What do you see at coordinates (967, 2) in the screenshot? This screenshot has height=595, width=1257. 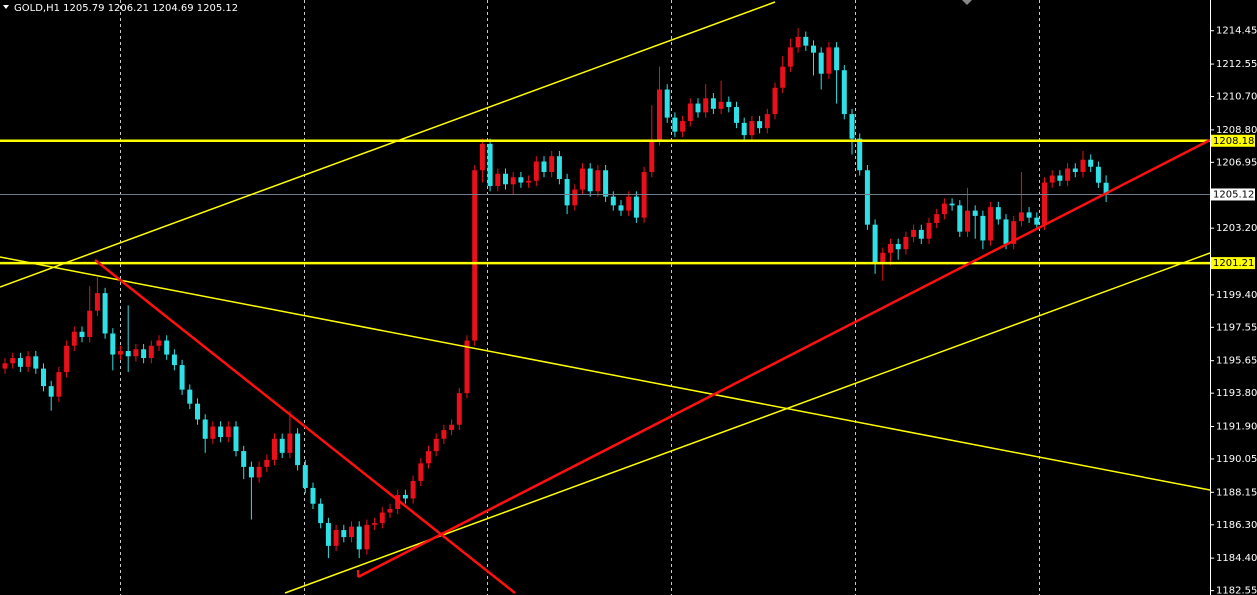 I see `shift-marker` at bounding box center [967, 2].